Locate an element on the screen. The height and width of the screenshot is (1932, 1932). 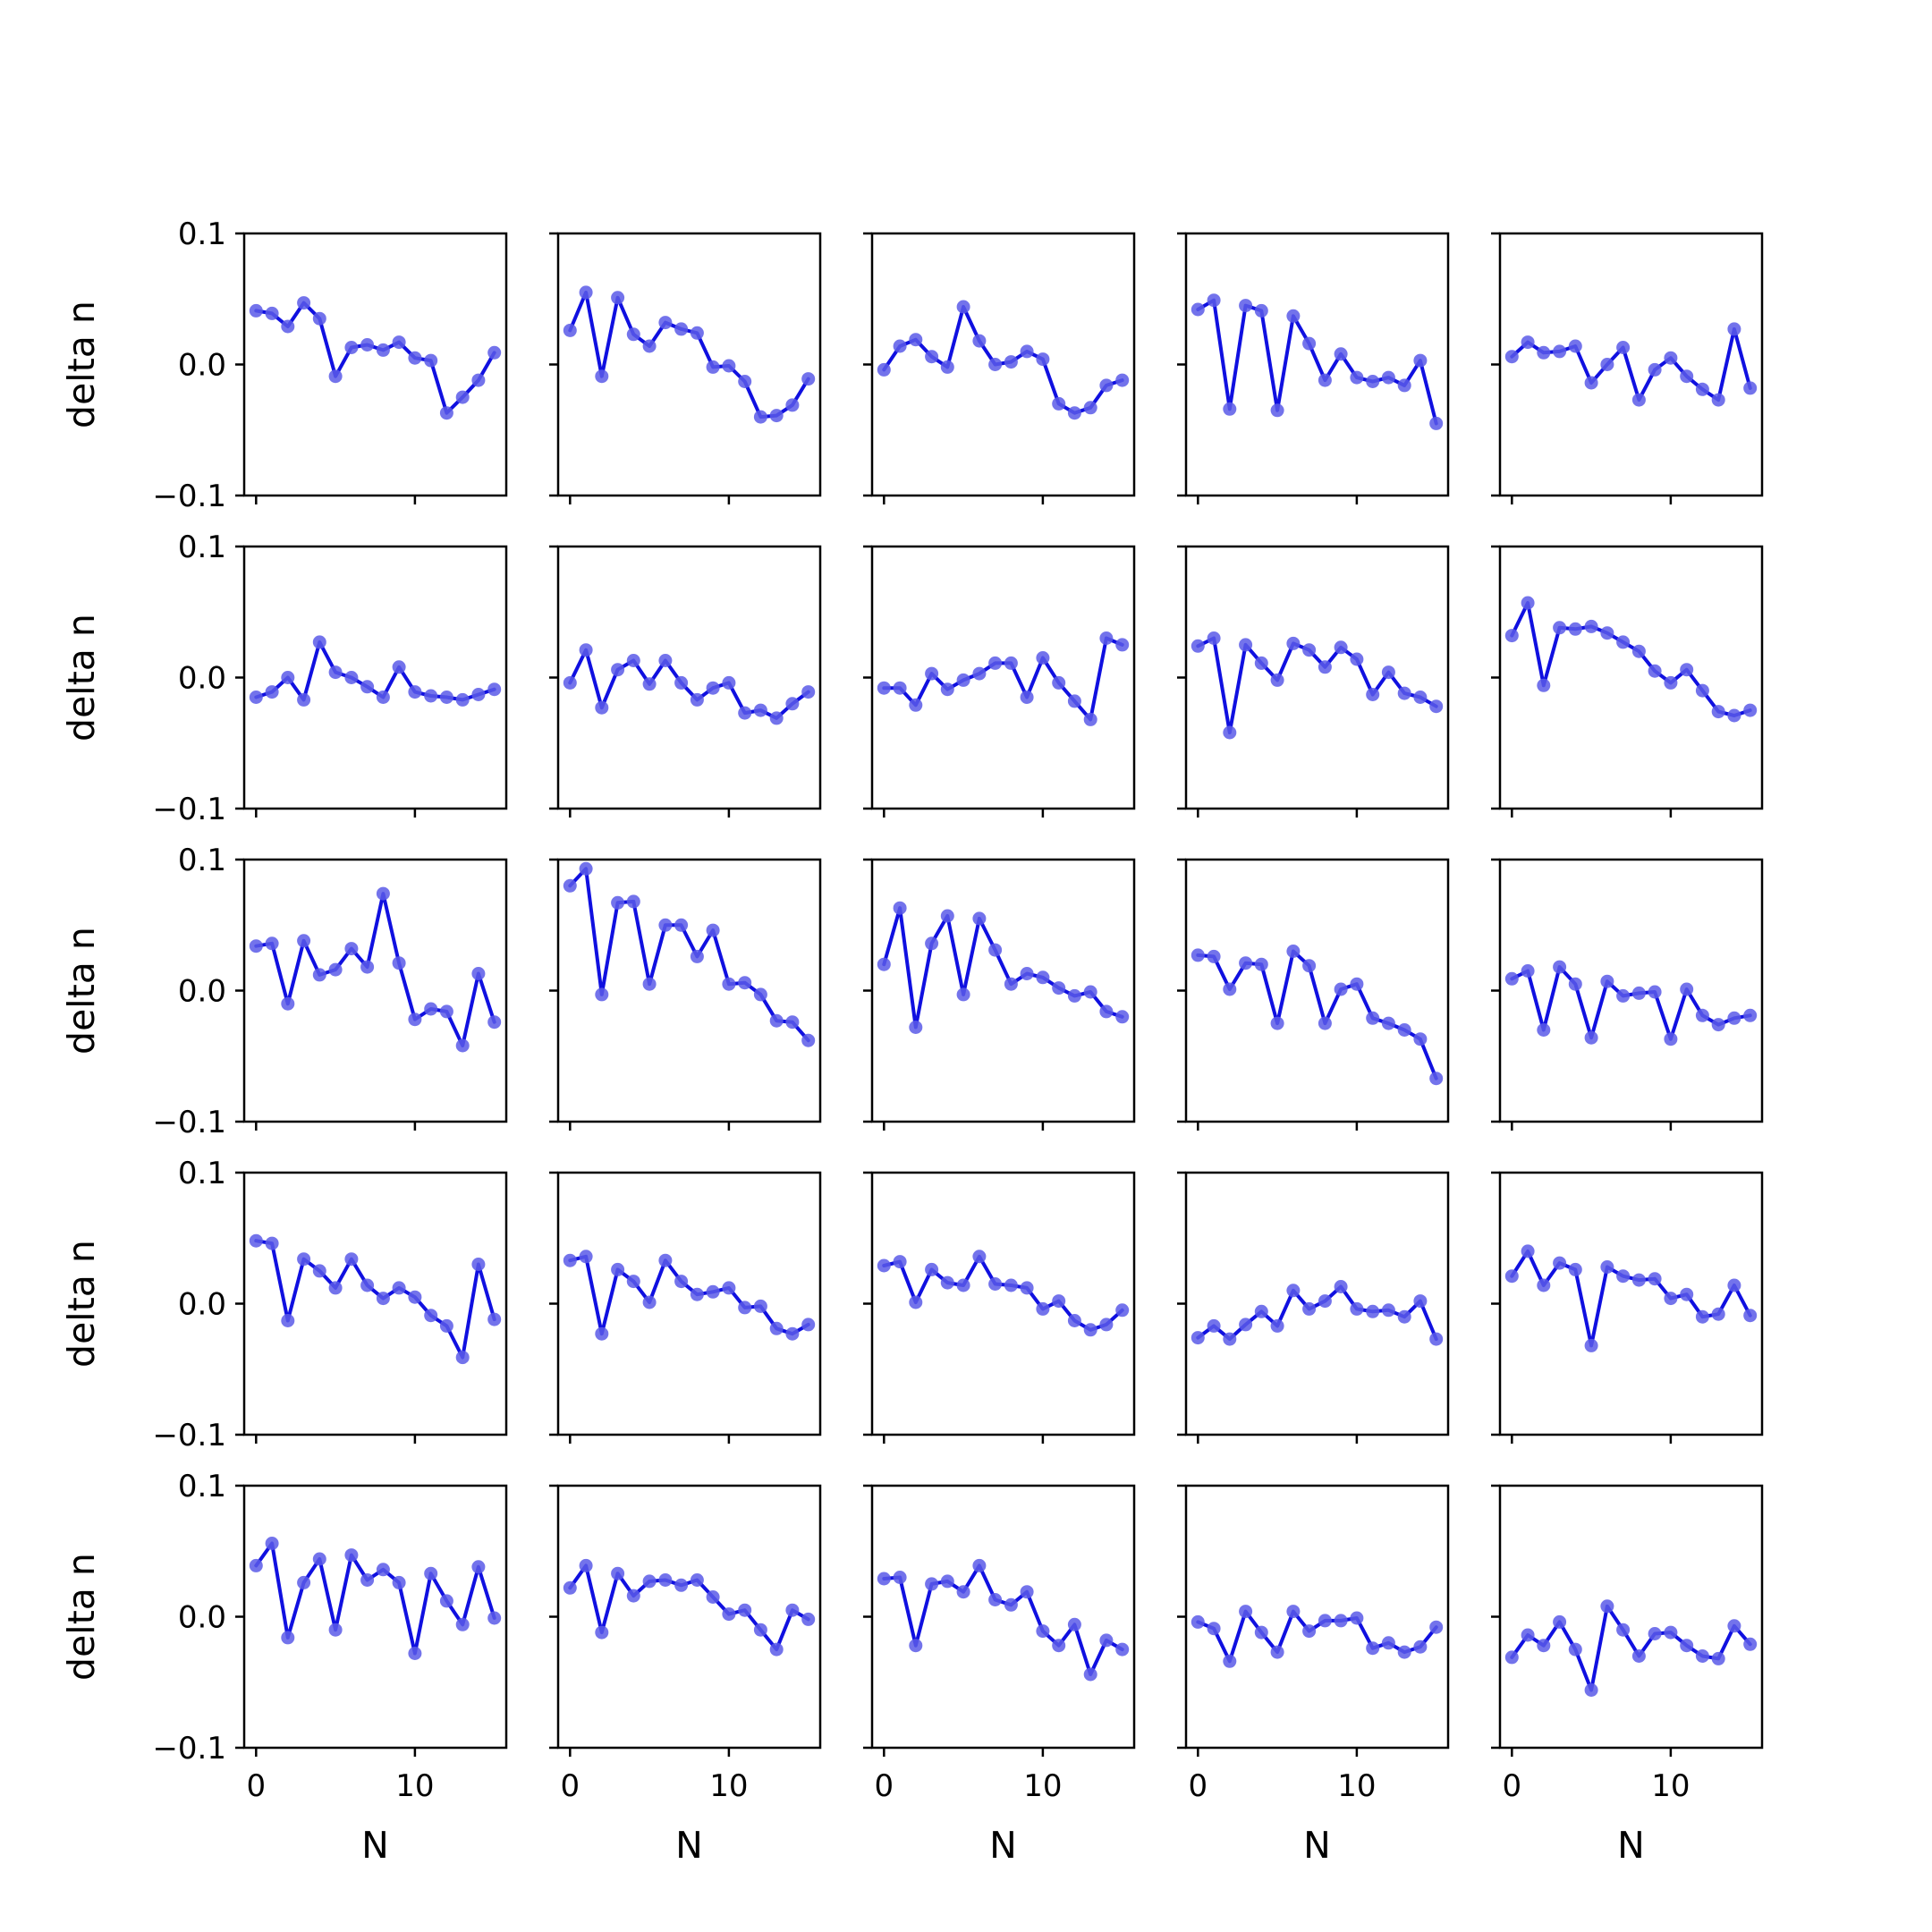
subplot-r5-c4: 0 10N is located at coordinates (1313, 1675).